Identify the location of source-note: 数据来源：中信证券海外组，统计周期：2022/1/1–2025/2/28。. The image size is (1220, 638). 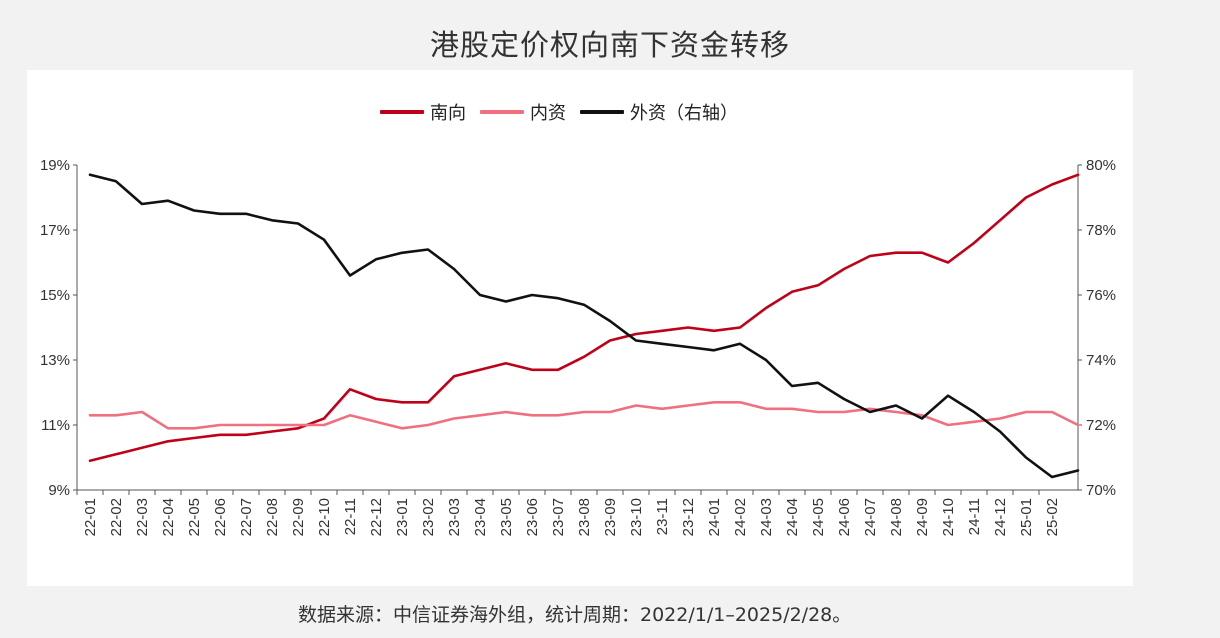
(575, 615).